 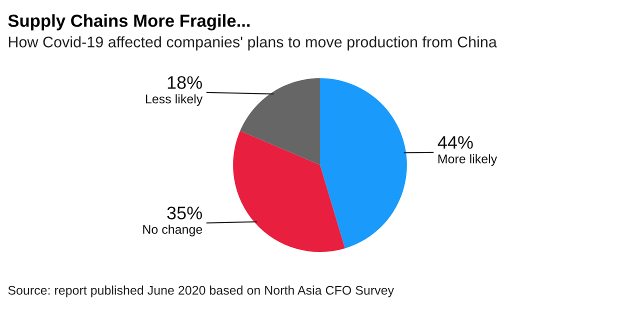 I want to click on slice-label: Less likely, so click(x=174, y=100).